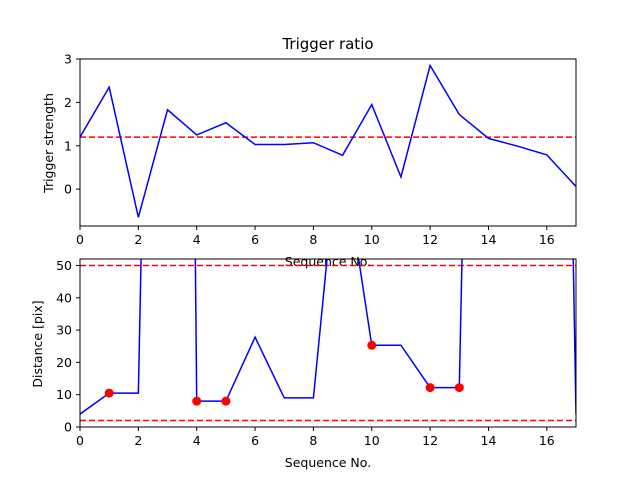 This screenshot has width=640, height=480. Describe the element at coordinates (68, 145) in the screenshot. I see `y-tick-label: 1` at that location.